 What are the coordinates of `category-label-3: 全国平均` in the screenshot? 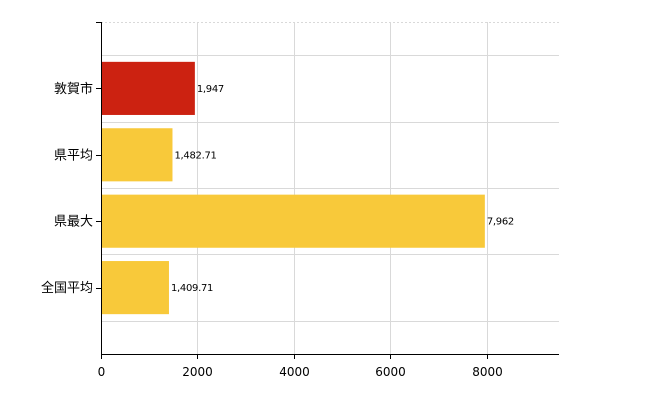 It's located at (67, 288).